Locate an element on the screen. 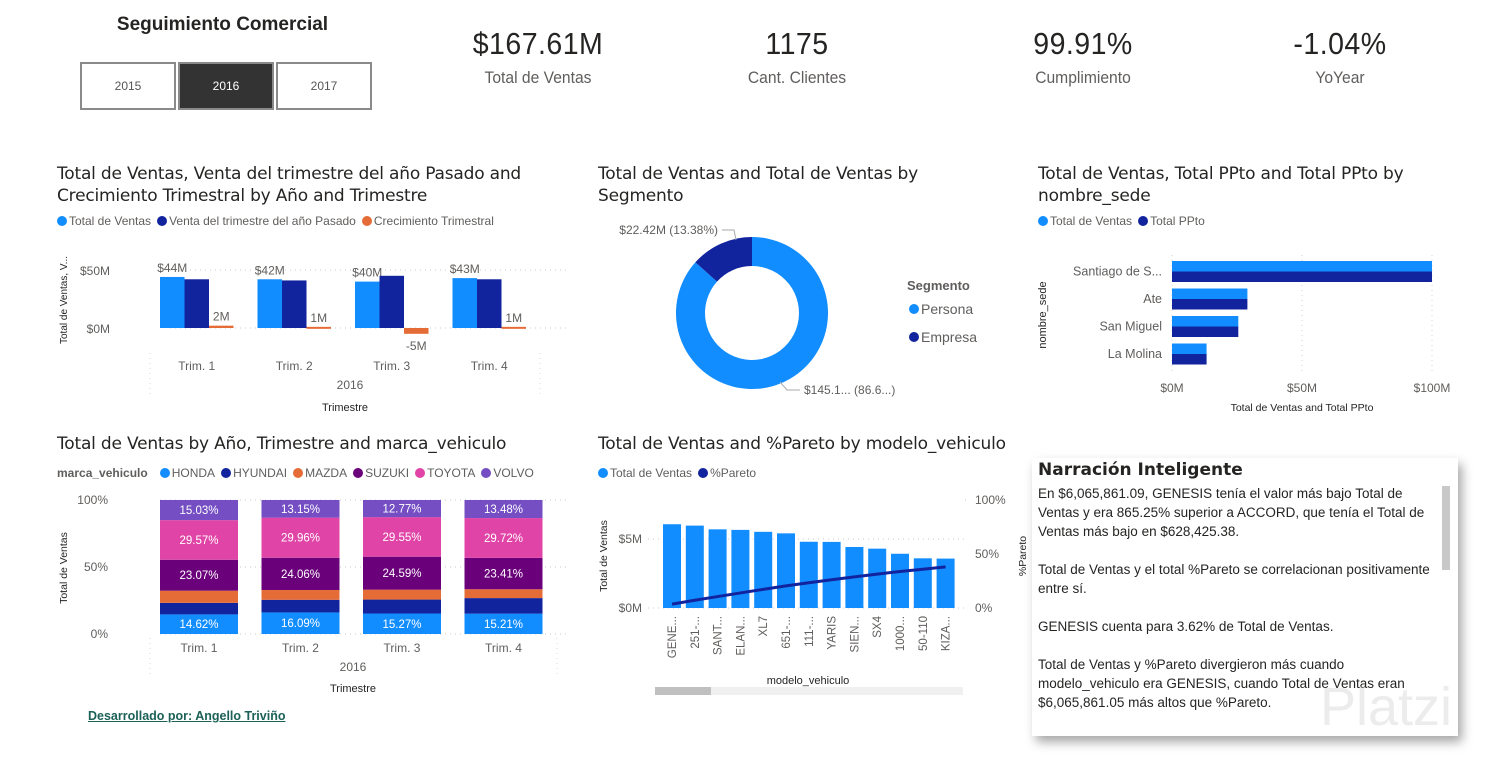 The height and width of the screenshot is (758, 1506). data-label: 13.48% is located at coordinates (503, 510).